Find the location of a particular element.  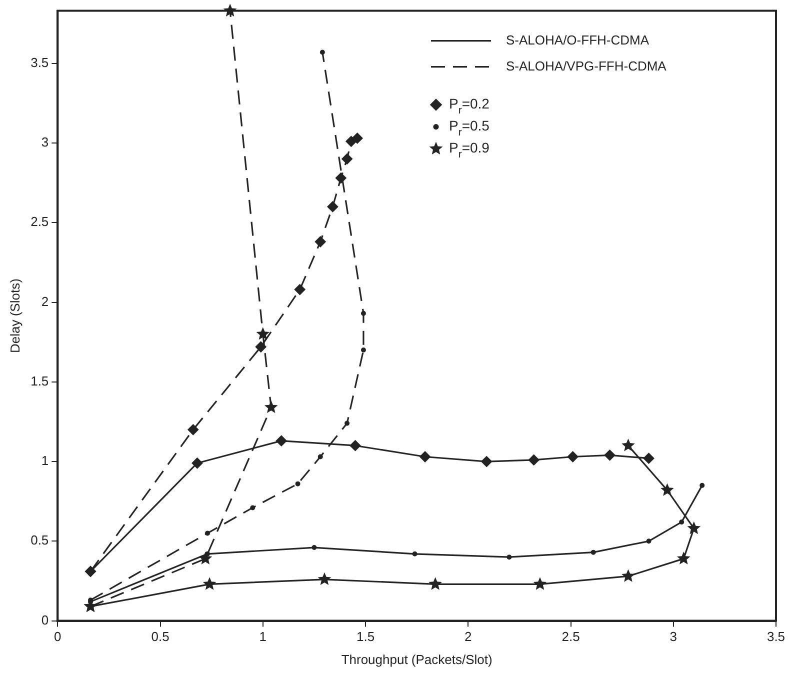

x-tick-label: 3 is located at coordinates (673, 636).